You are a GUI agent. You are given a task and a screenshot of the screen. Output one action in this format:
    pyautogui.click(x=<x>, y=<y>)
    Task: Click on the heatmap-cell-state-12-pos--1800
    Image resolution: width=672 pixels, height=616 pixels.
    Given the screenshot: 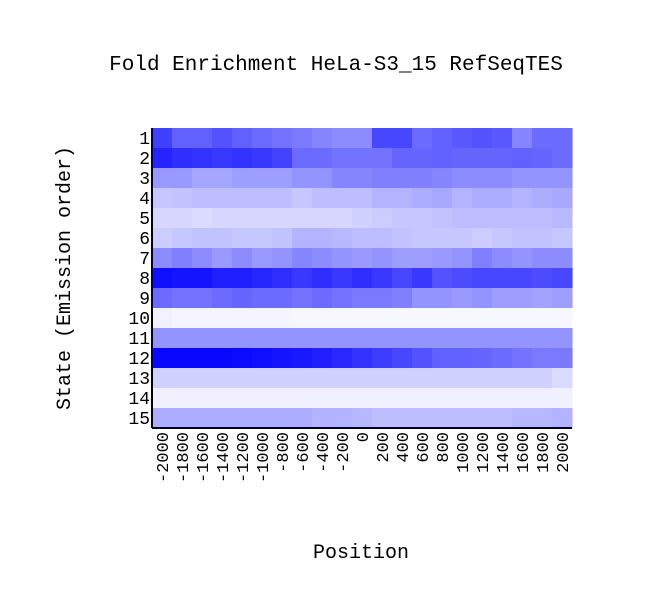 What is the action you would take?
    pyautogui.click(x=182, y=358)
    